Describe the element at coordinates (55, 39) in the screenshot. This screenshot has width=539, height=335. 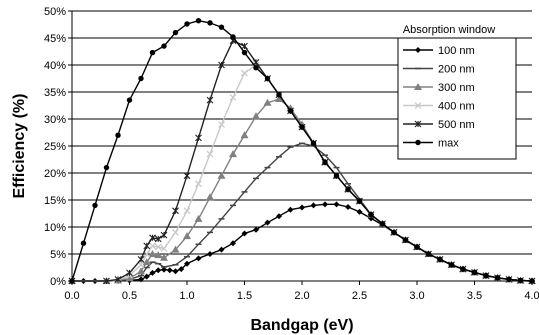
I see `y-tick-label: 45%` at that location.